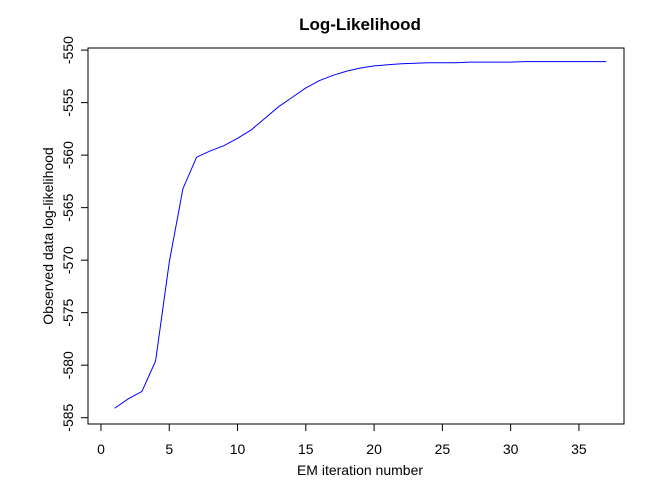 This screenshot has width=672, height=485. I want to click on x-tick-label: 15, so click(306, 449).